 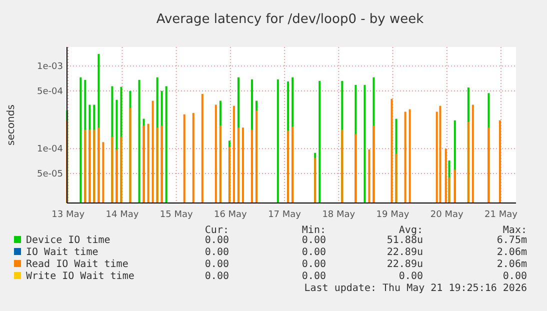 I want to click on y-tick-label: 1e-04, so click(x=50, y=149).